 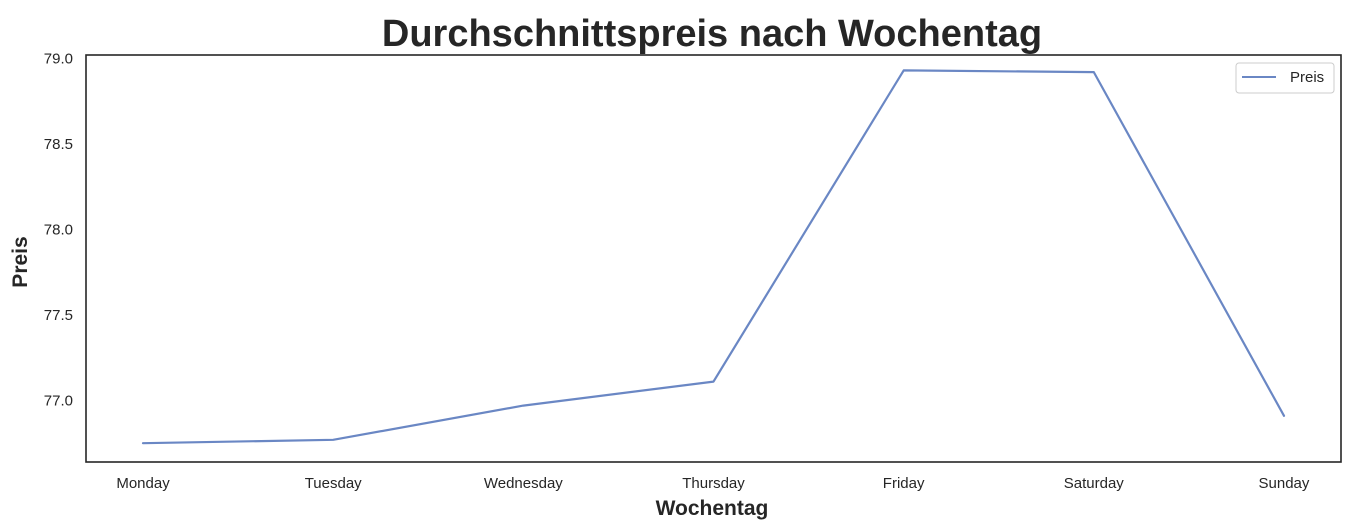 I want to click on x-tick-label: Thursday, so click(x=713, y=483).